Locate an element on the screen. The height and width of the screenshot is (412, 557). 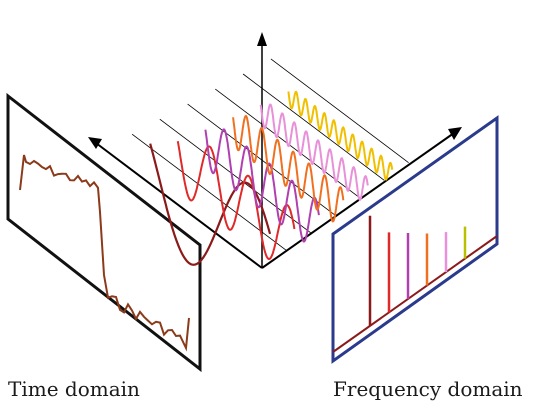
time-axis-arrowhead is located at coordinates (95, 143).